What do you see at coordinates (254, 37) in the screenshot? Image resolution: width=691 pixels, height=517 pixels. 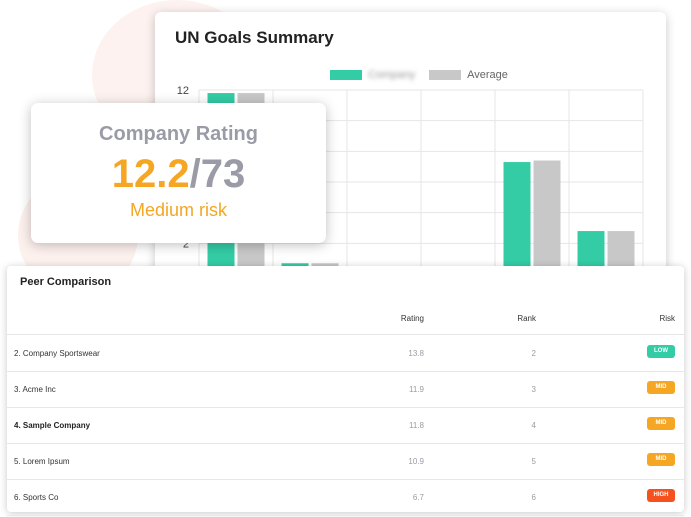 I see `un-goals-title: UN Goals Summary` at bounding box center [254, 37].